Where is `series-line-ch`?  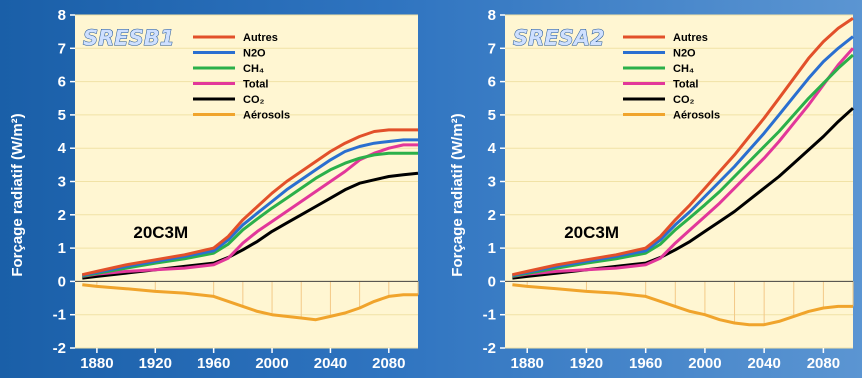 series-line-ch is located at coordinates (250, 214).